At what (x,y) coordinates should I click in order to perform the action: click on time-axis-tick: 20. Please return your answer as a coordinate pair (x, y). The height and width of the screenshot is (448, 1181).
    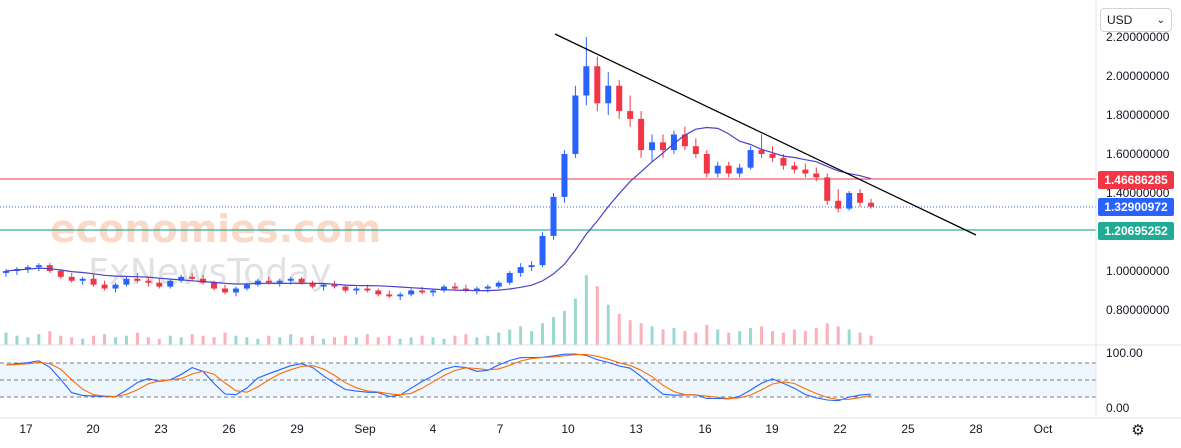
    Looking at the image, I should click on (93, 429).